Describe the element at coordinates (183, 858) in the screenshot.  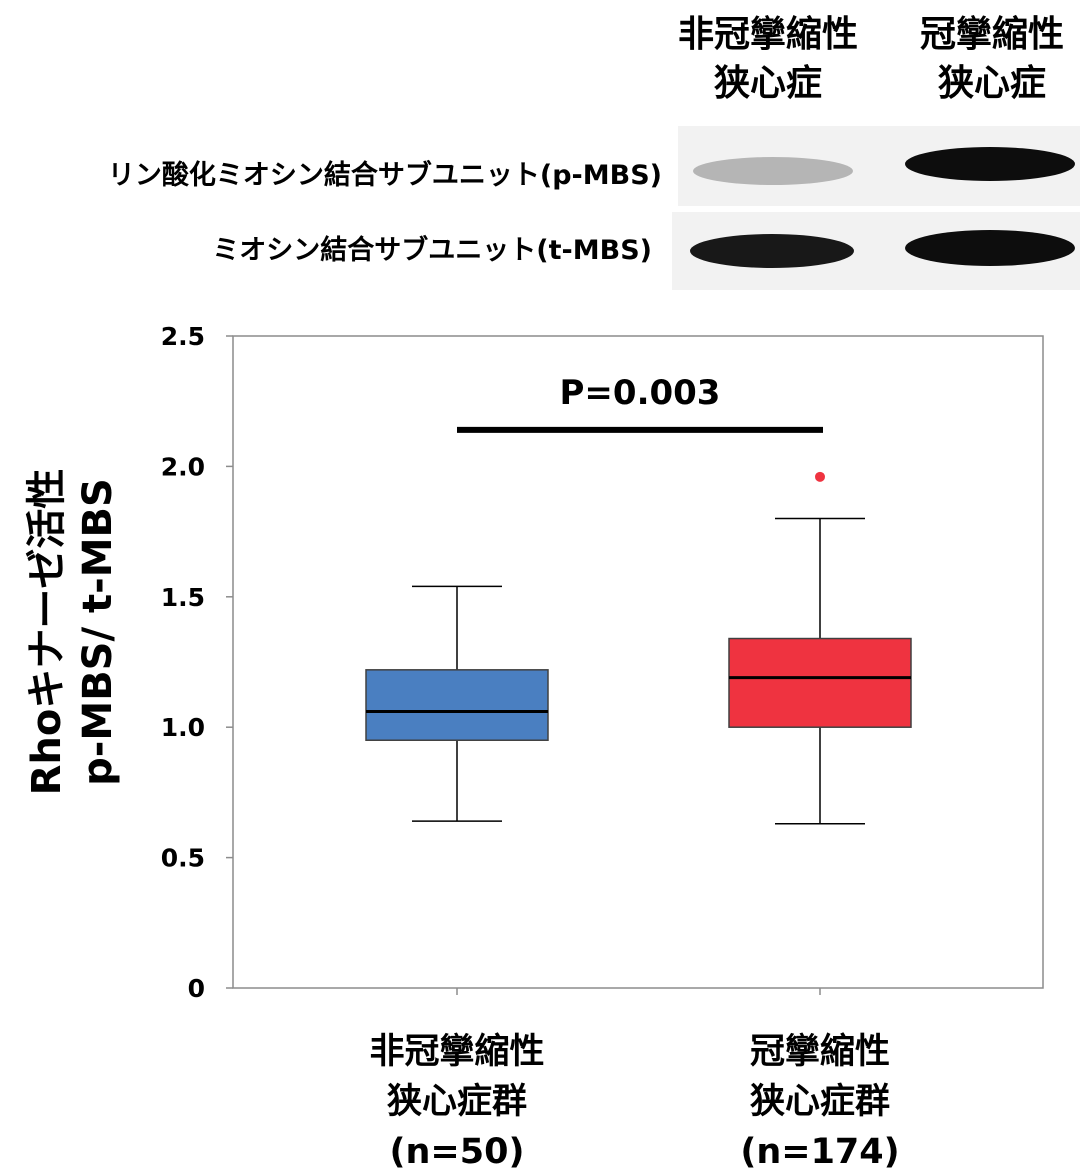
I see `y-tick-label: 0.5` at that location.